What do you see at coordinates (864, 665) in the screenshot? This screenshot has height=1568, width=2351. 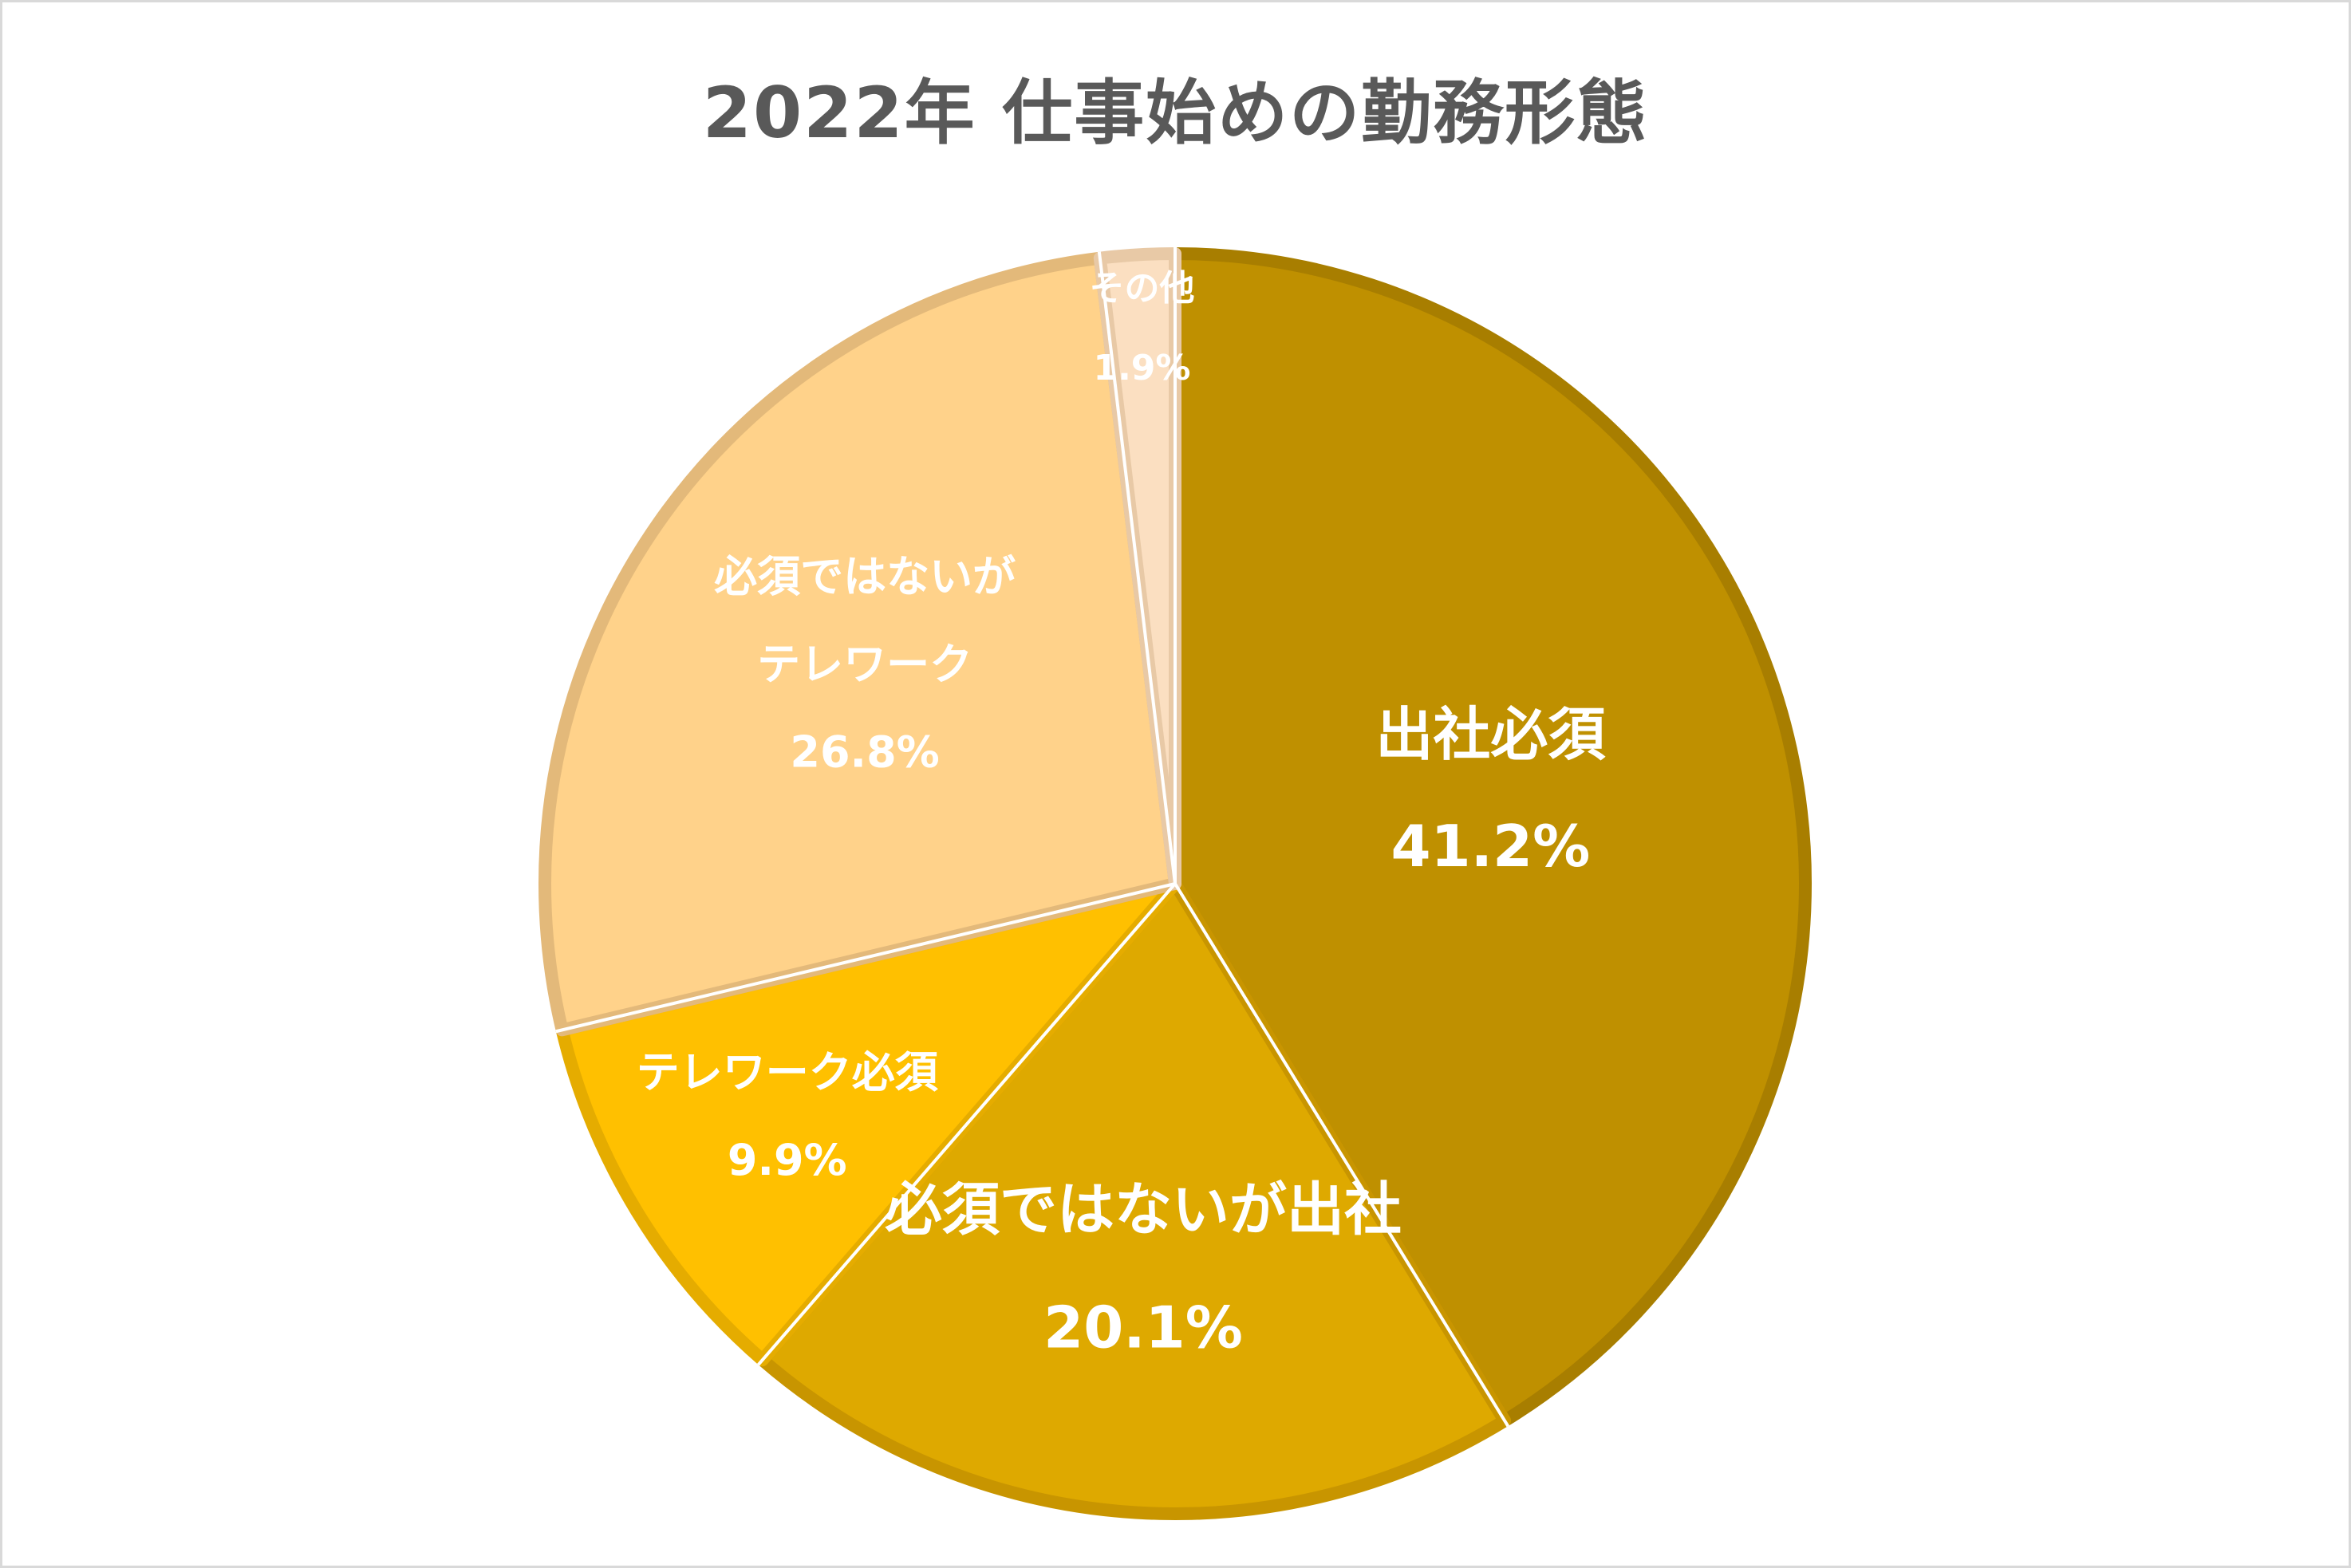 I see `slice-name-label: テレワーク` at bounding box center [864, 665].